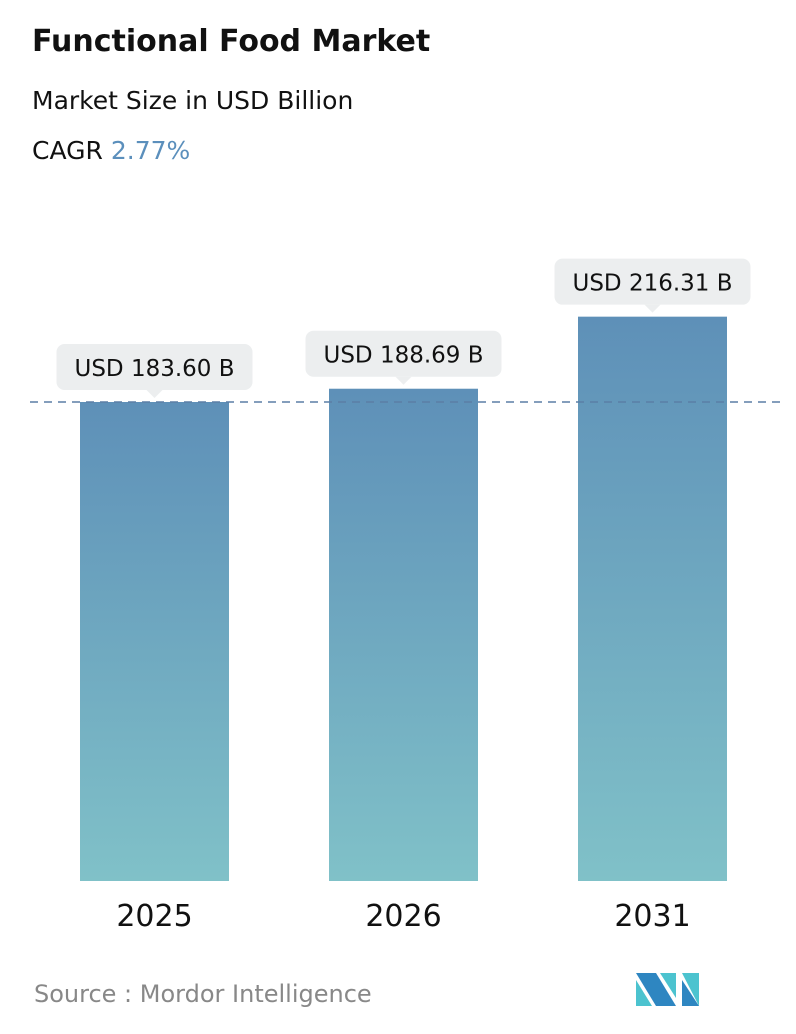  I want to click on x-tick-label: 2031, so click(652, 916).